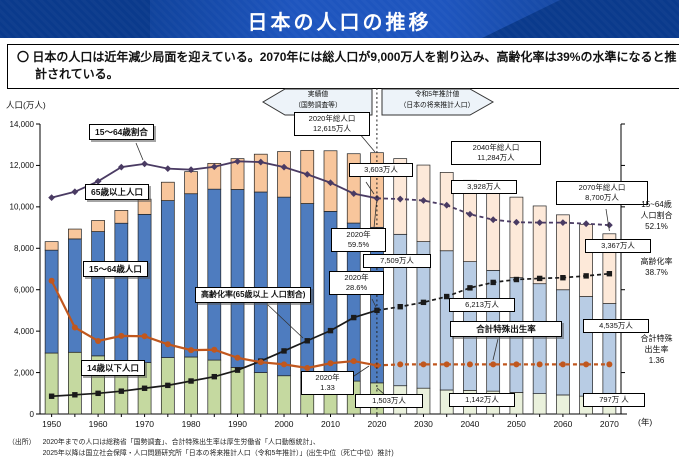 The width and height of the screenshot is (679, 466). Describe the element at coordinates (482, 305) in the screenshot. I see `callout-pop1564-2040: 6,213万人` at that location.